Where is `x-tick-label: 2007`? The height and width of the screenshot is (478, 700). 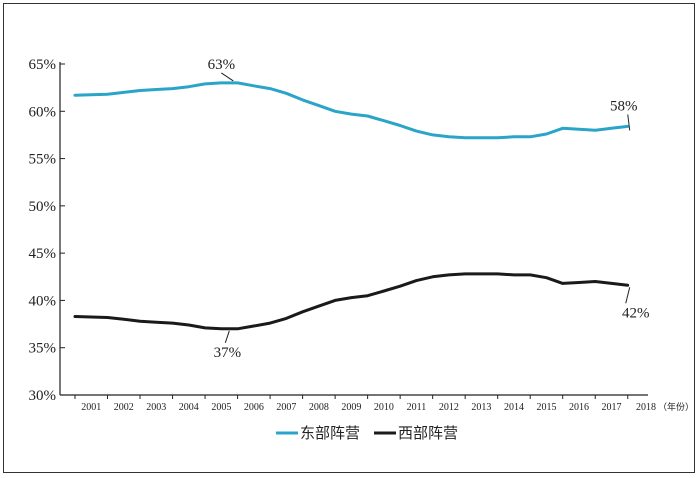
x-tick-label: 2007 is located at coordinates (286, 407).